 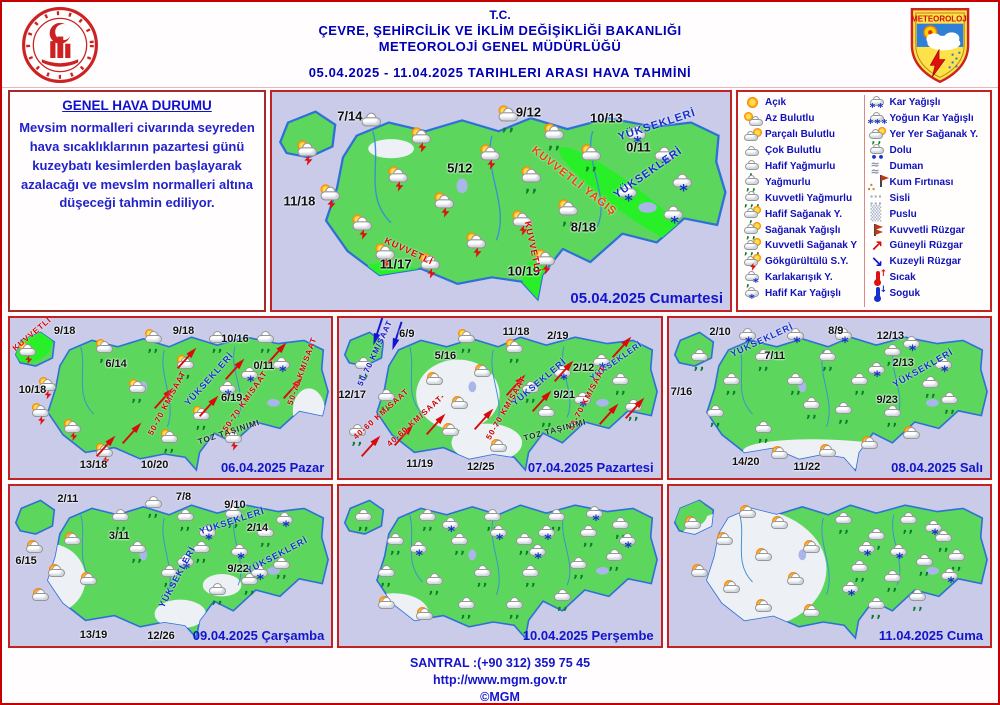 I want to click on legend-item: ,, Sağanak Yağışlı, so click(x=802, y=231).